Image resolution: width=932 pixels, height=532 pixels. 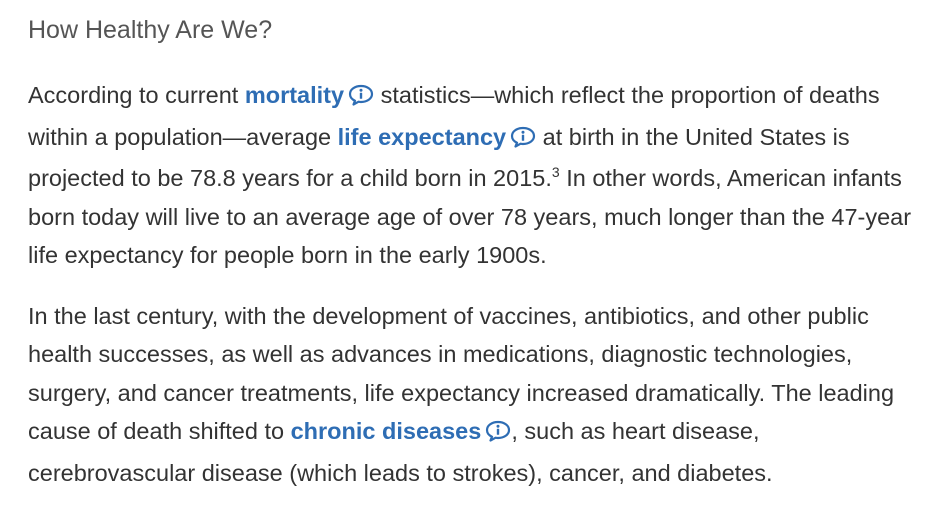 I want to click on glossary-term-life-expectancy: life expectancy, so click(x=422, y=136).